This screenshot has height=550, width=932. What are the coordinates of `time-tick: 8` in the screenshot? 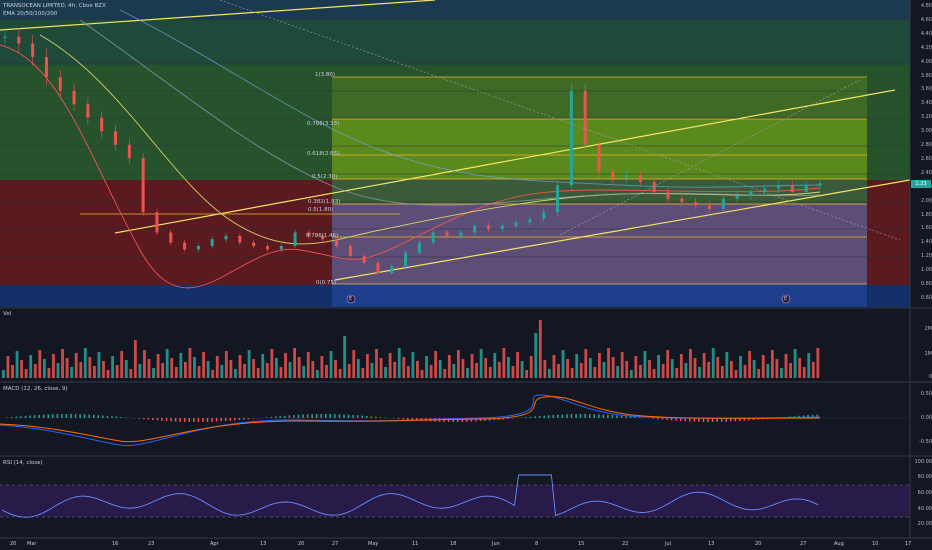 It's located at (537, 544).